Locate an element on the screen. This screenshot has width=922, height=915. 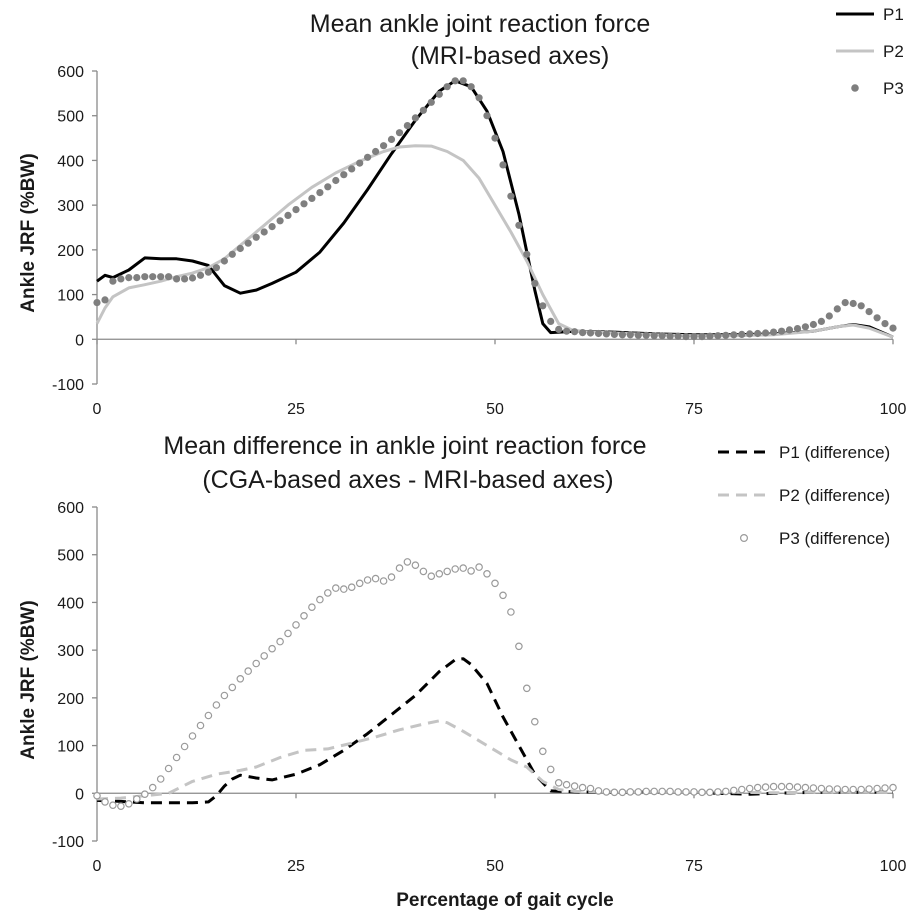
legend-label: P3 (difference) is located at coordinates (834, 538).